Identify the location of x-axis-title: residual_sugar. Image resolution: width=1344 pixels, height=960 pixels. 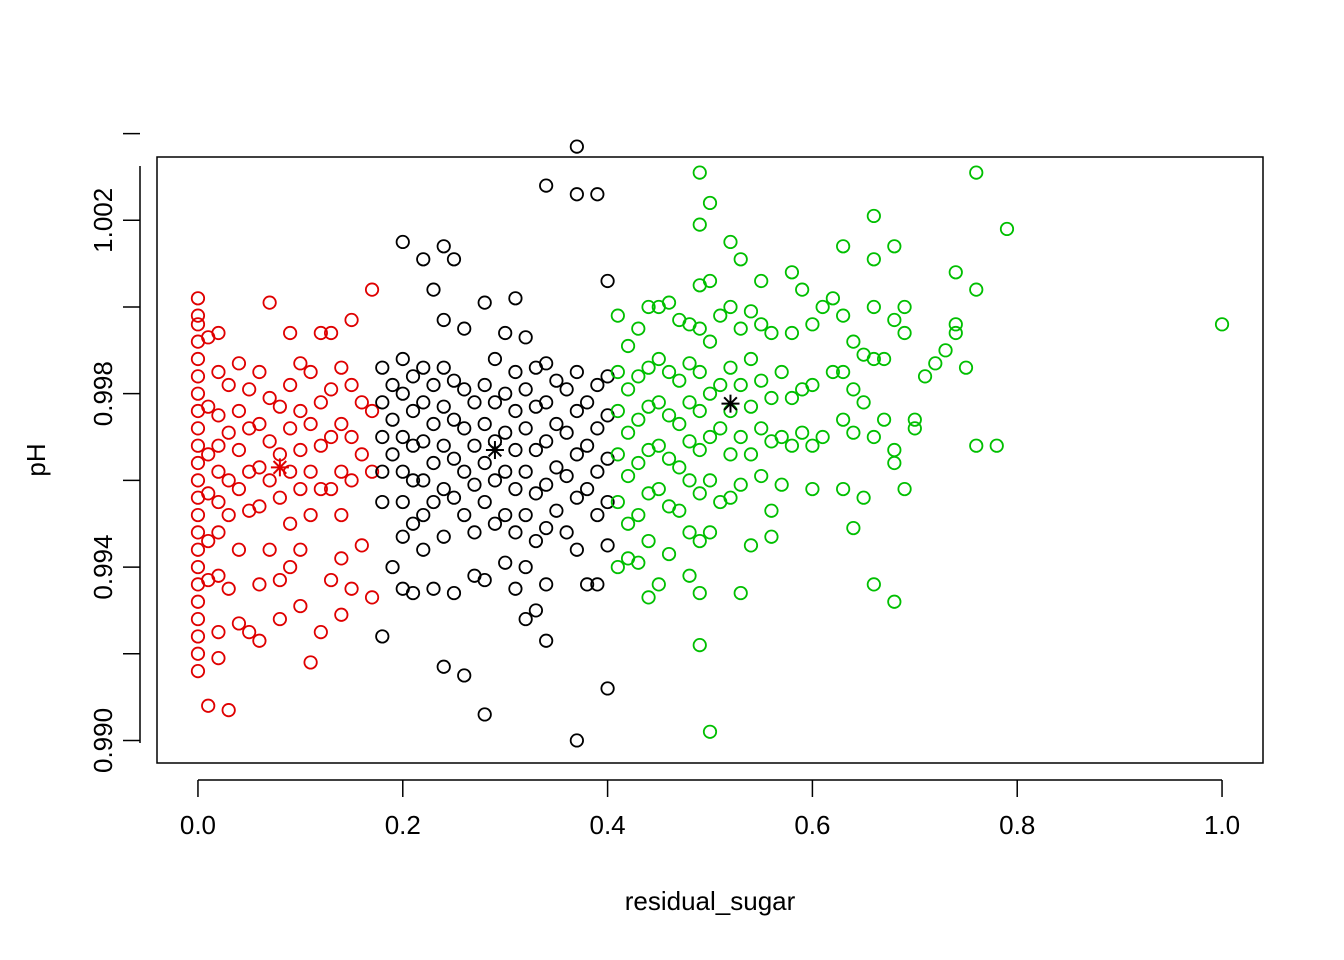
(710, 901).